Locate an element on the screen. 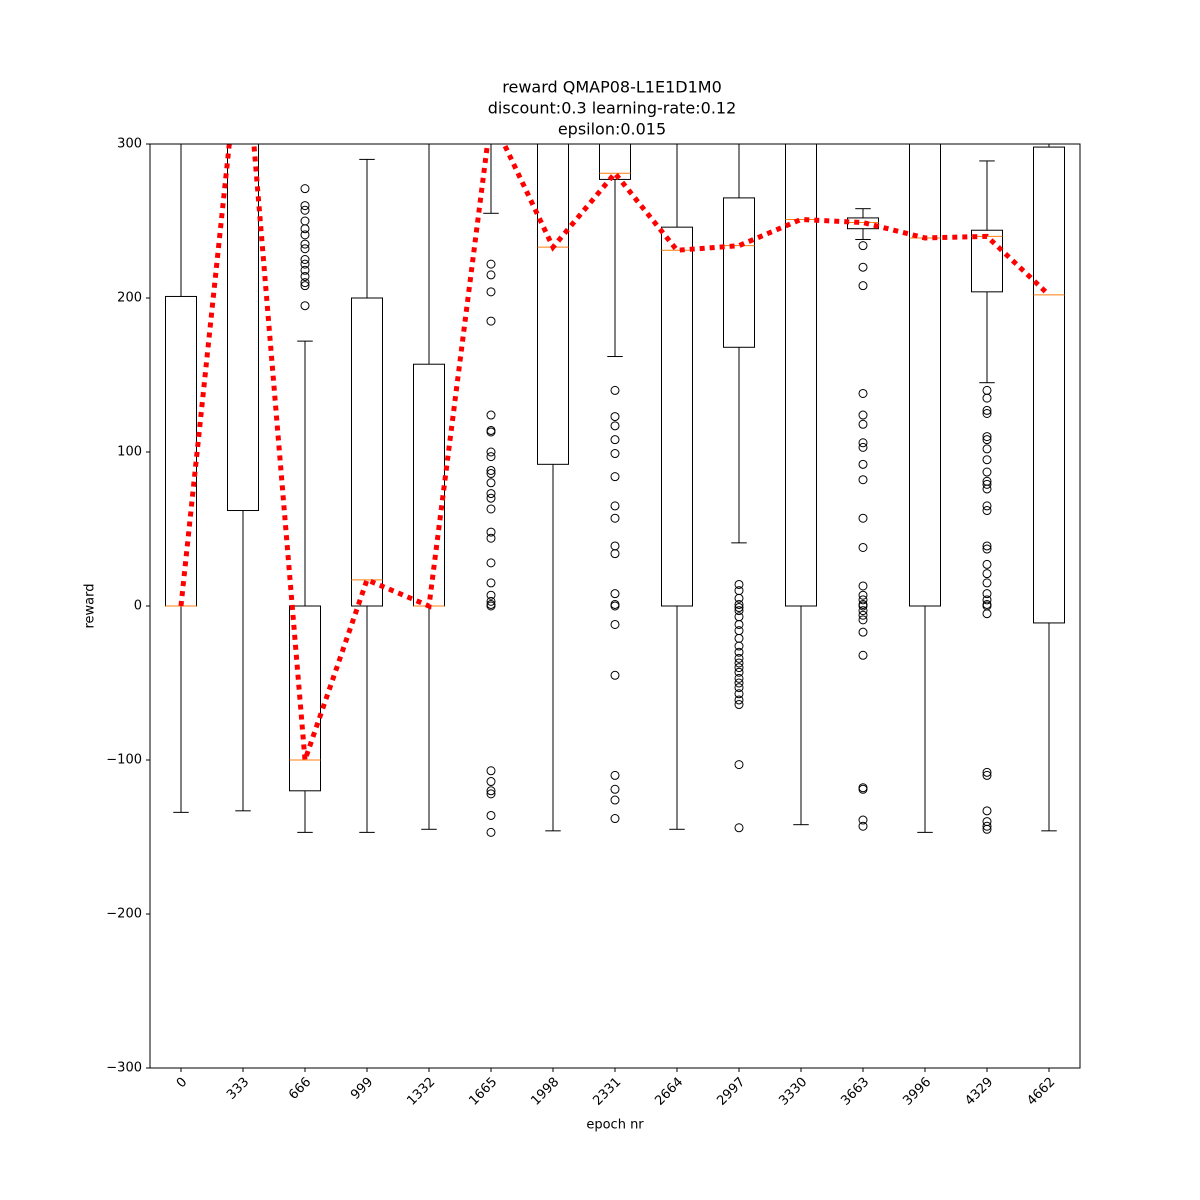  x-tick-label: 1665 is located at coordinates (483, 1092).